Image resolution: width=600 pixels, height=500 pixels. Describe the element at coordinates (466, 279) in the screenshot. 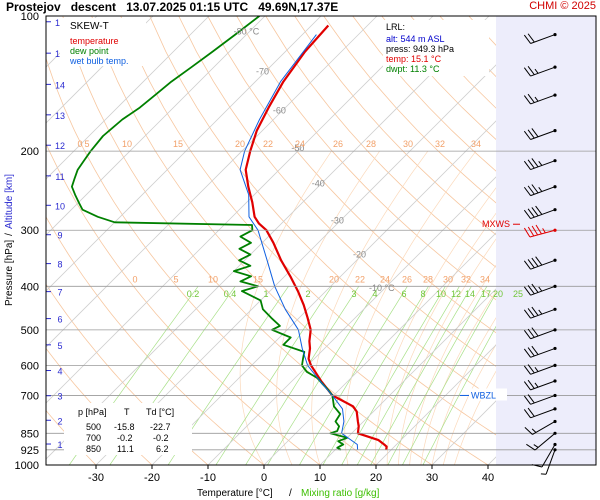

I see `adiabat-label: 32` at that location.